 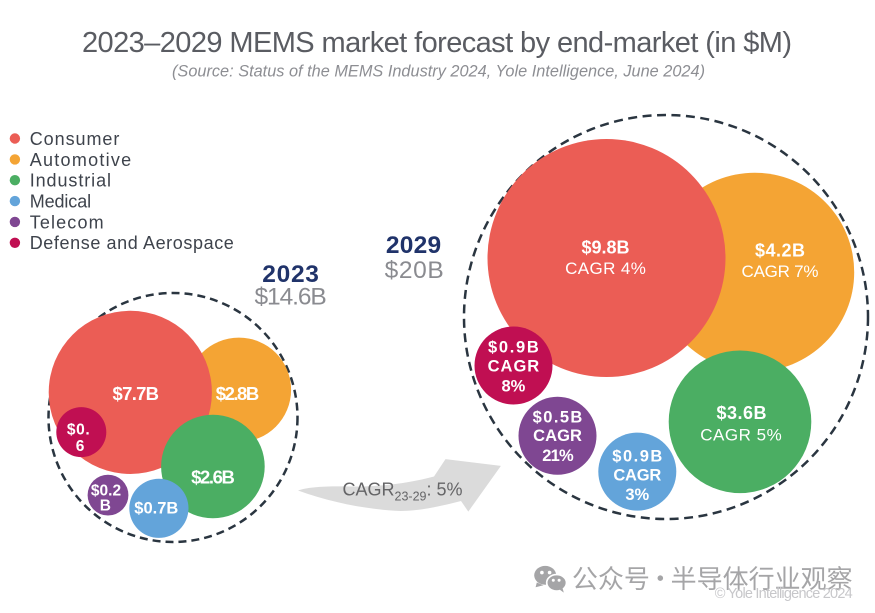 What do you see at coordinates (132, 243) in the screenshot?
I see `svg-text: Defense and Aerospace` at bounding box center [132, 243].